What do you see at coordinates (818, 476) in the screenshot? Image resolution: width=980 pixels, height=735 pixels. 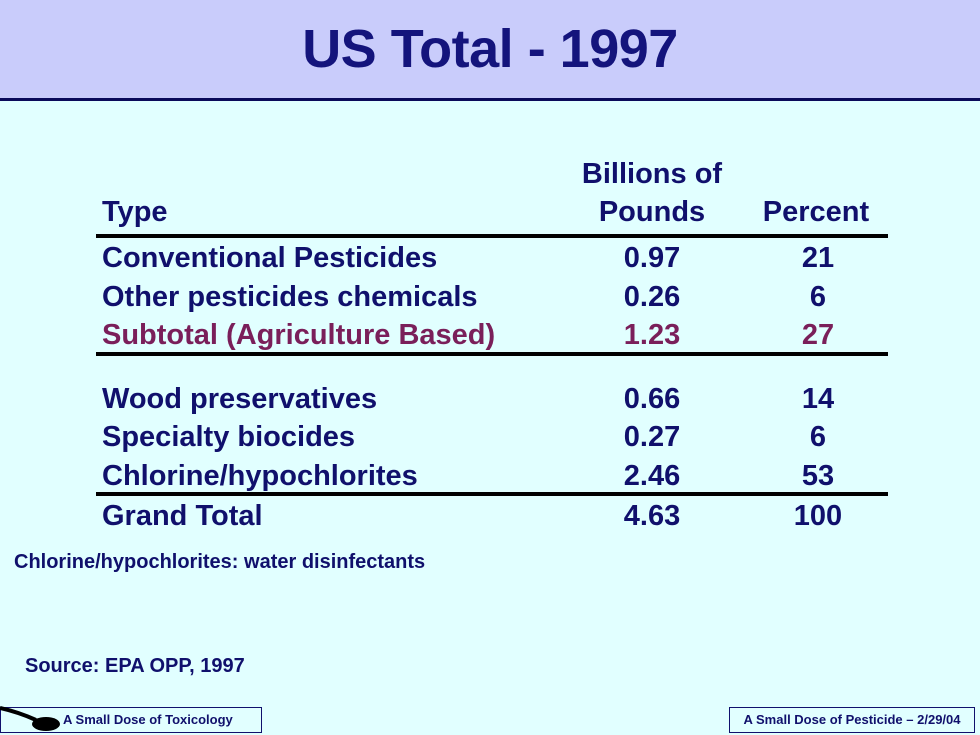 I see `row-percent: 53` at bounding box center [818, 476].